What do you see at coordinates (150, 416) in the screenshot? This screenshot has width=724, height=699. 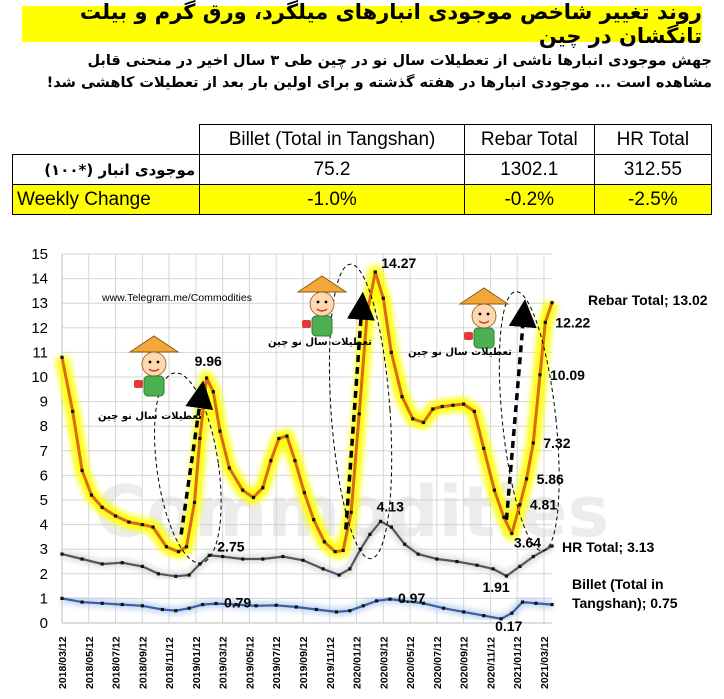 I see `holiday-label-1: تعطیلات سال نو چین` at bounding box center [150, 416].